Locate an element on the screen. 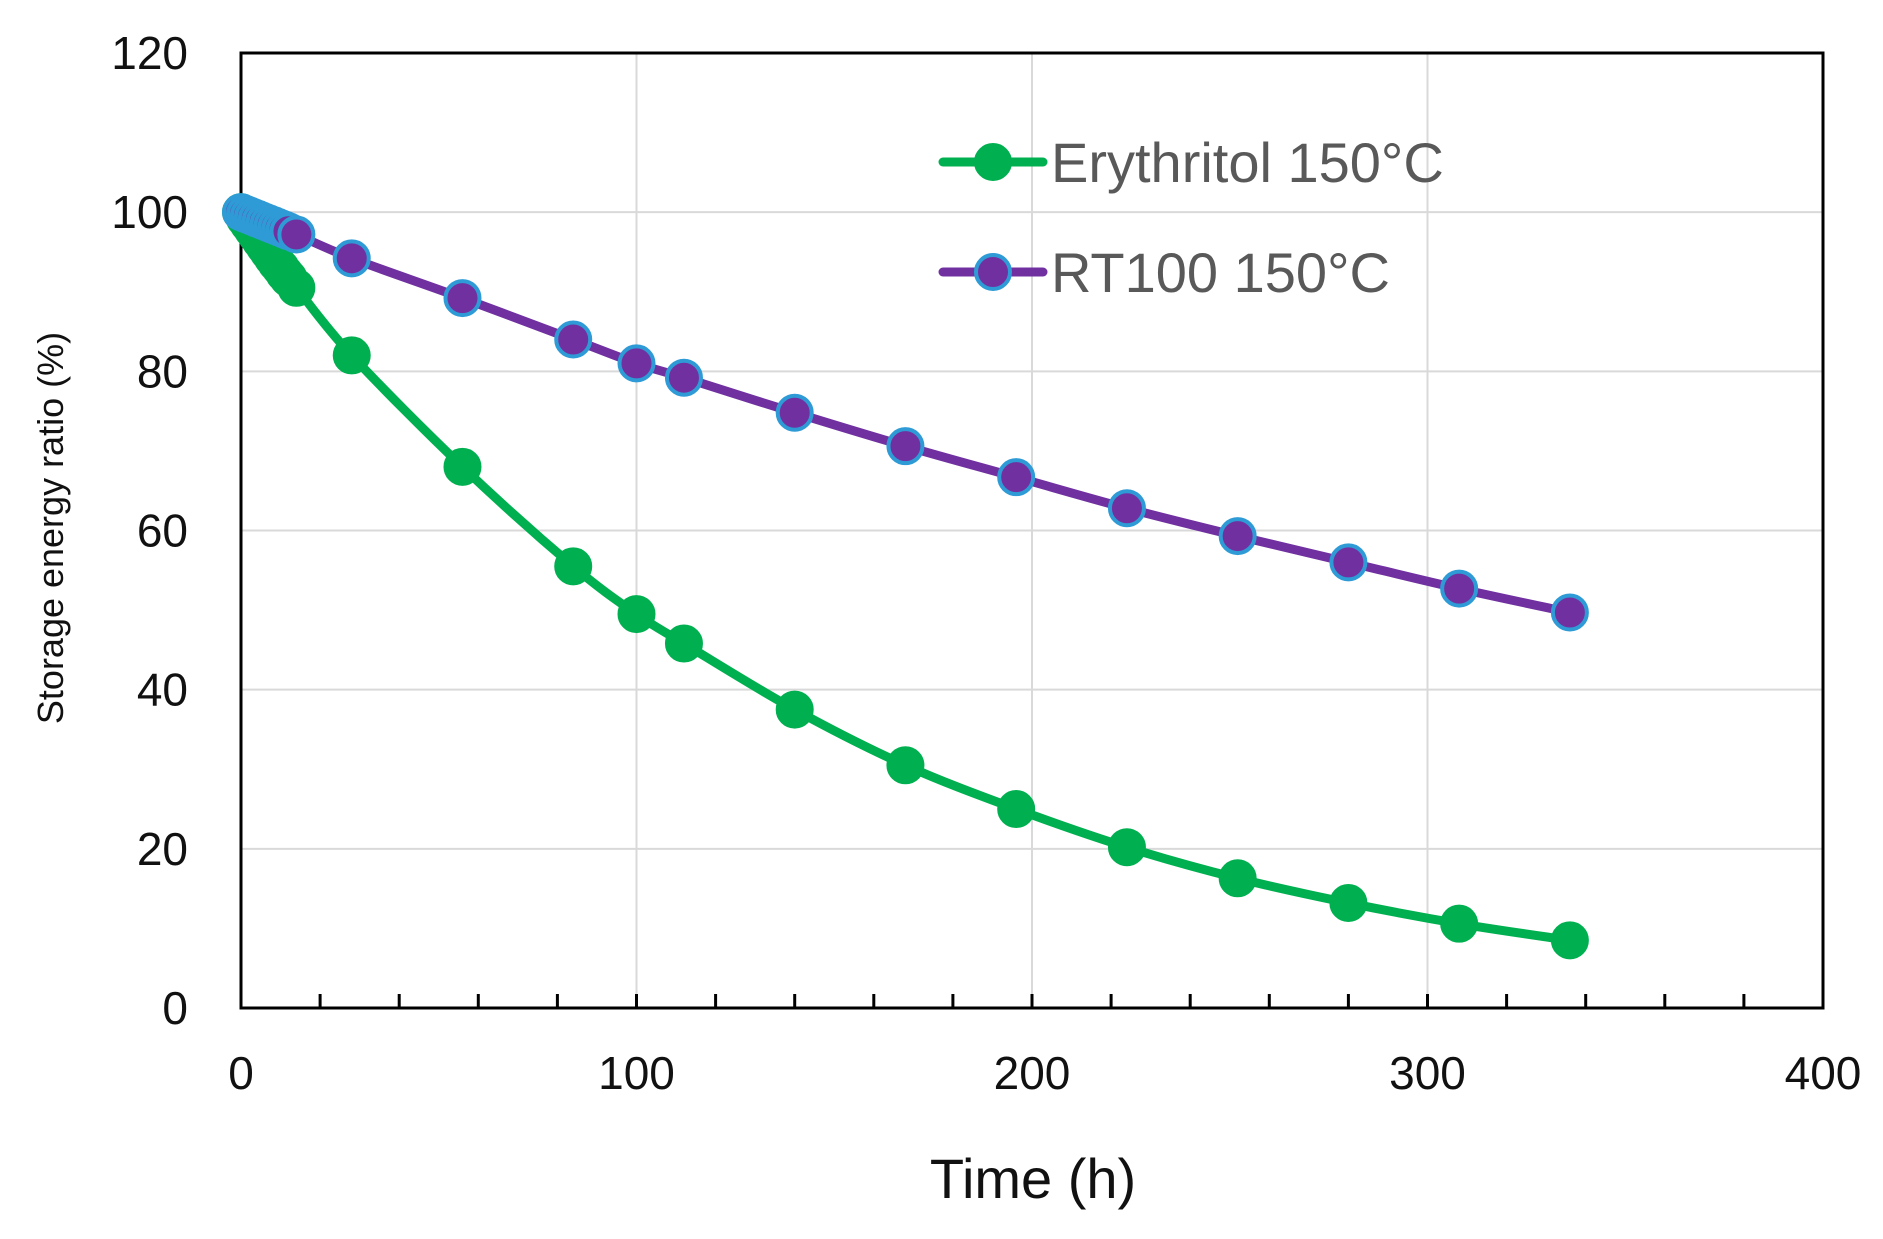  y-tick-label: 80 is located at coordinates (162, 371).